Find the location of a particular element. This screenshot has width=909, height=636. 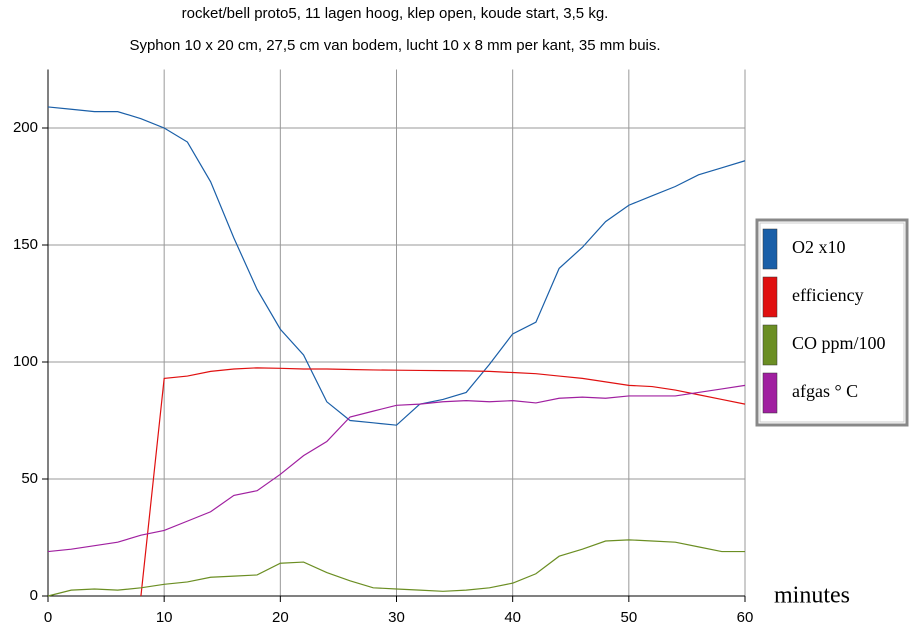

legend-box is located at coordinates (832, 322).